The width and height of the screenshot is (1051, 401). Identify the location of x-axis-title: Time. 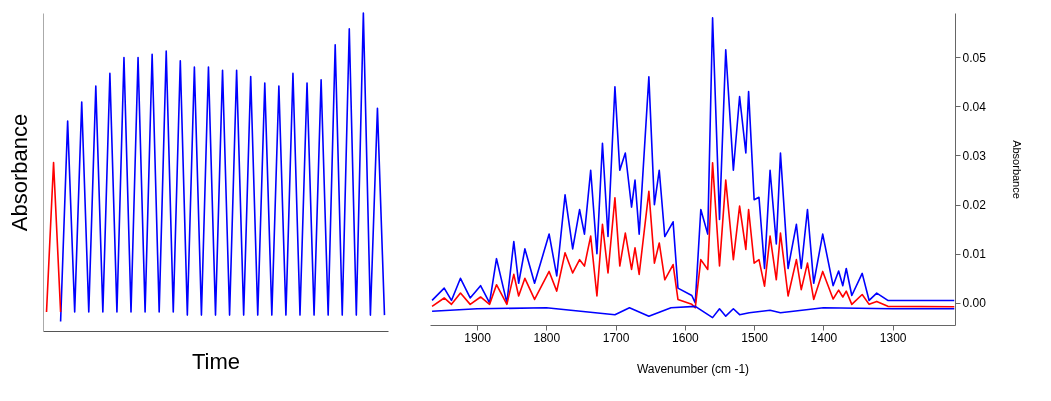
(216, 361).